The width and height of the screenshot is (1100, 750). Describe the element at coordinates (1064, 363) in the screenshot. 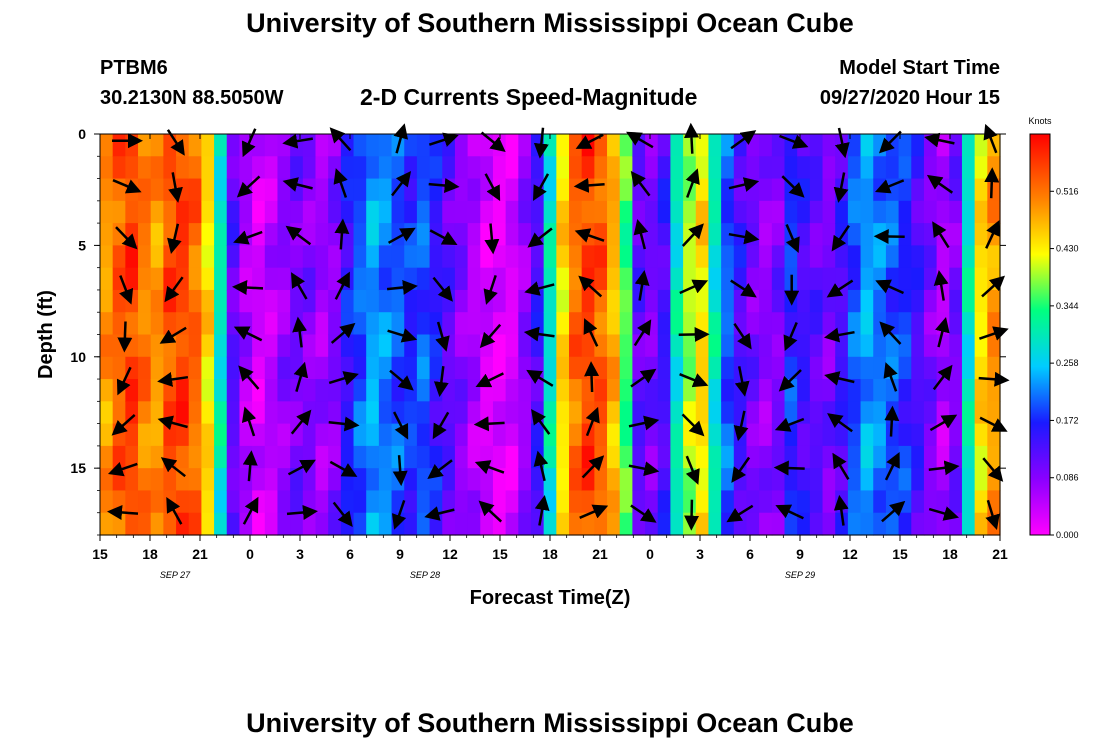

I see `colorbar-ticks: 0.000 0.086 0.172 0.258 0.344 0.430 0.516` at that location.